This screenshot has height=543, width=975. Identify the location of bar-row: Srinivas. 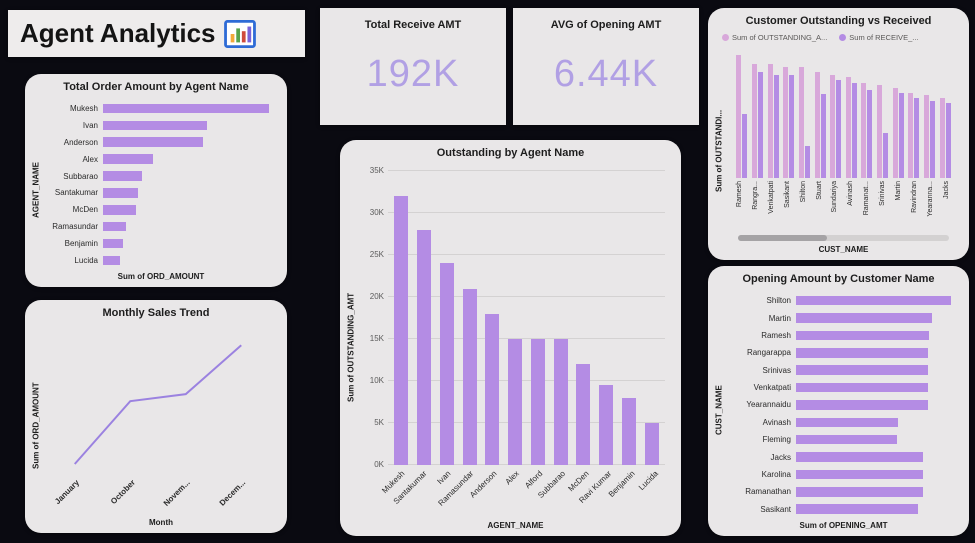
(843, 370).